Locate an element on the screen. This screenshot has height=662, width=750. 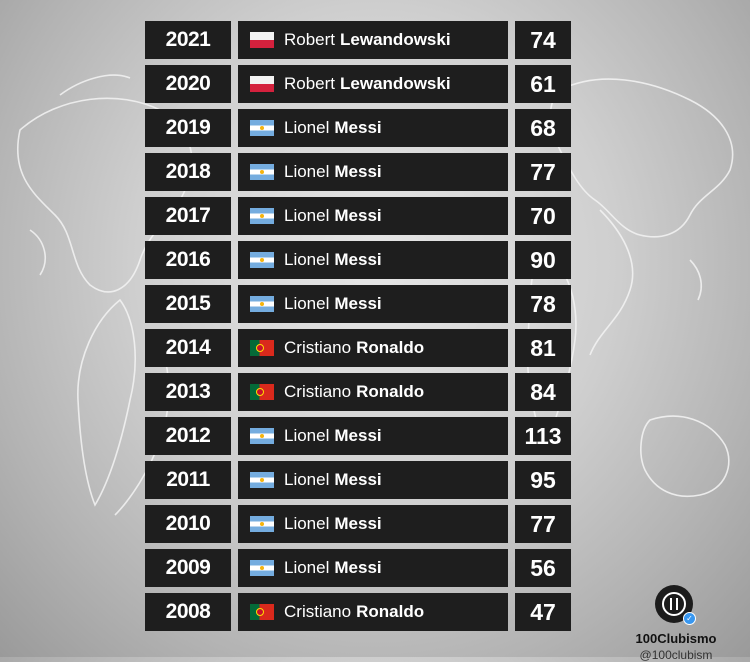
table-row: 2016 Lionel Messi 90 is located at coordinates (358, 260).